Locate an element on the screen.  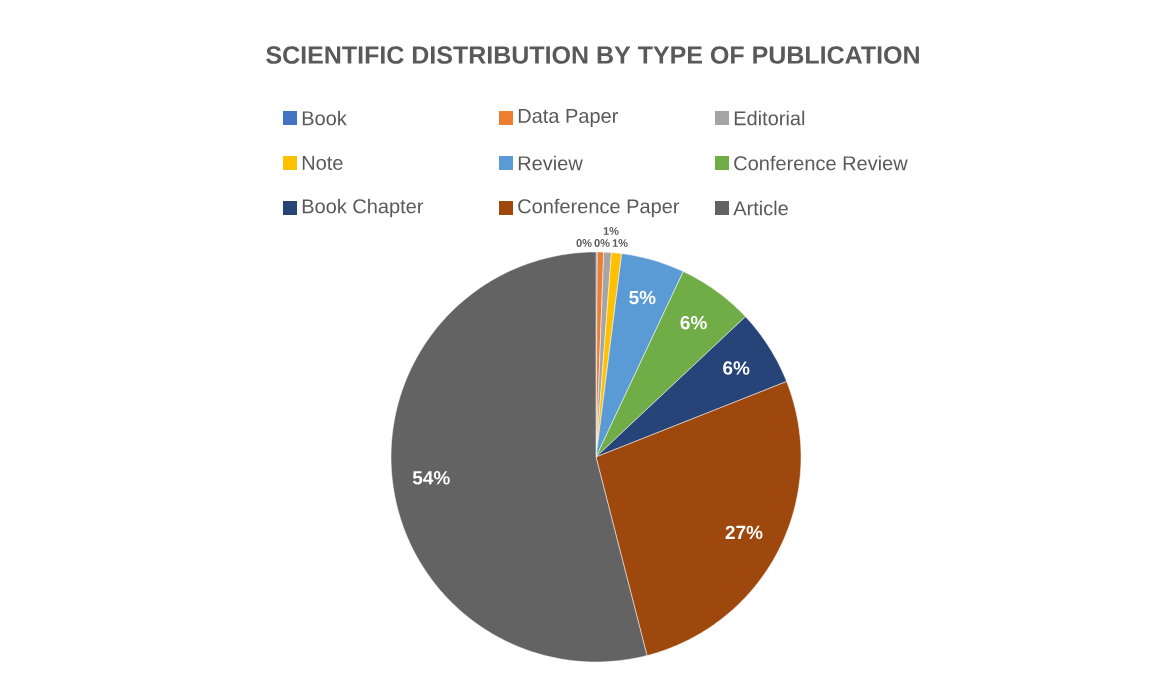
legend-label: Article is located at coordinates (760, 208).